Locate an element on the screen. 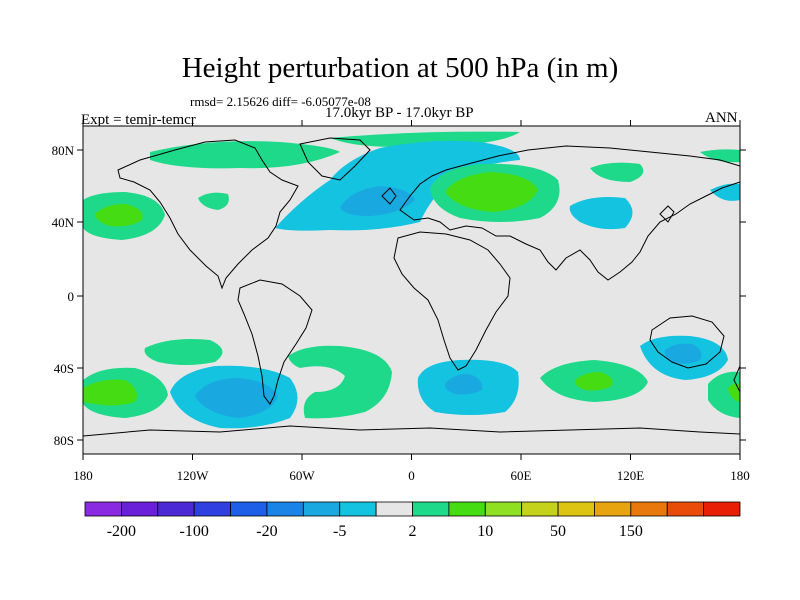 The image size is (800, 600). colorbar-label: -5 is located at coordinates (339, 531).